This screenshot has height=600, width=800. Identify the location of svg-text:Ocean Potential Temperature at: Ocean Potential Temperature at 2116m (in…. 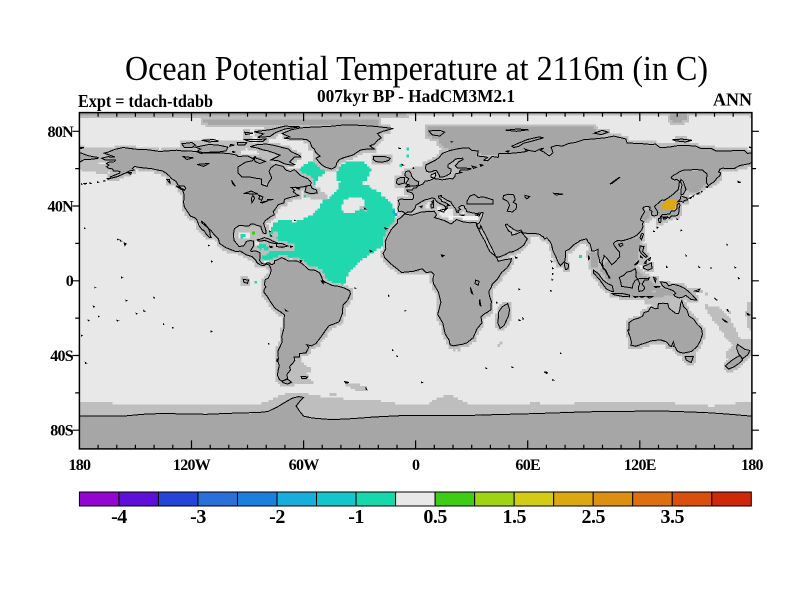
(416, 68).